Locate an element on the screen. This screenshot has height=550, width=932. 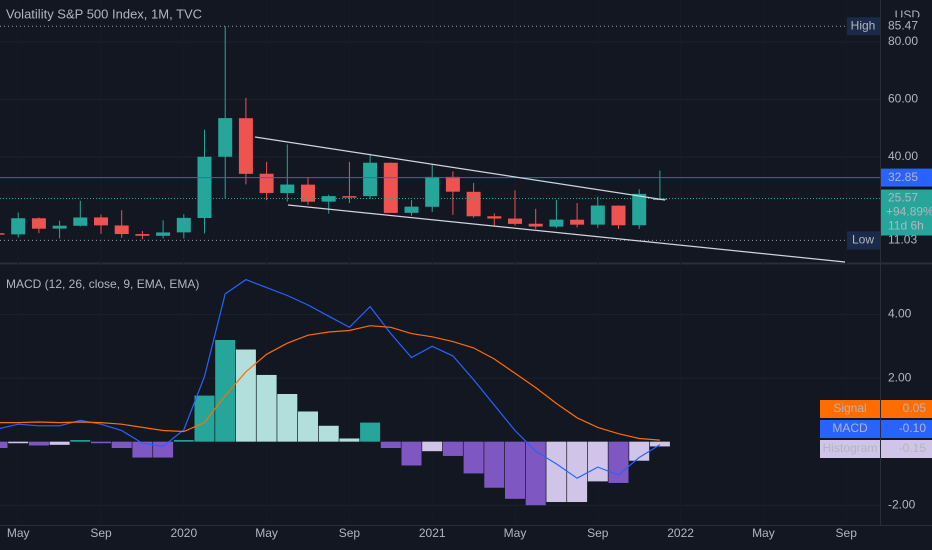
y-tick-label: 4.00 is located at coordinates (900, 314).